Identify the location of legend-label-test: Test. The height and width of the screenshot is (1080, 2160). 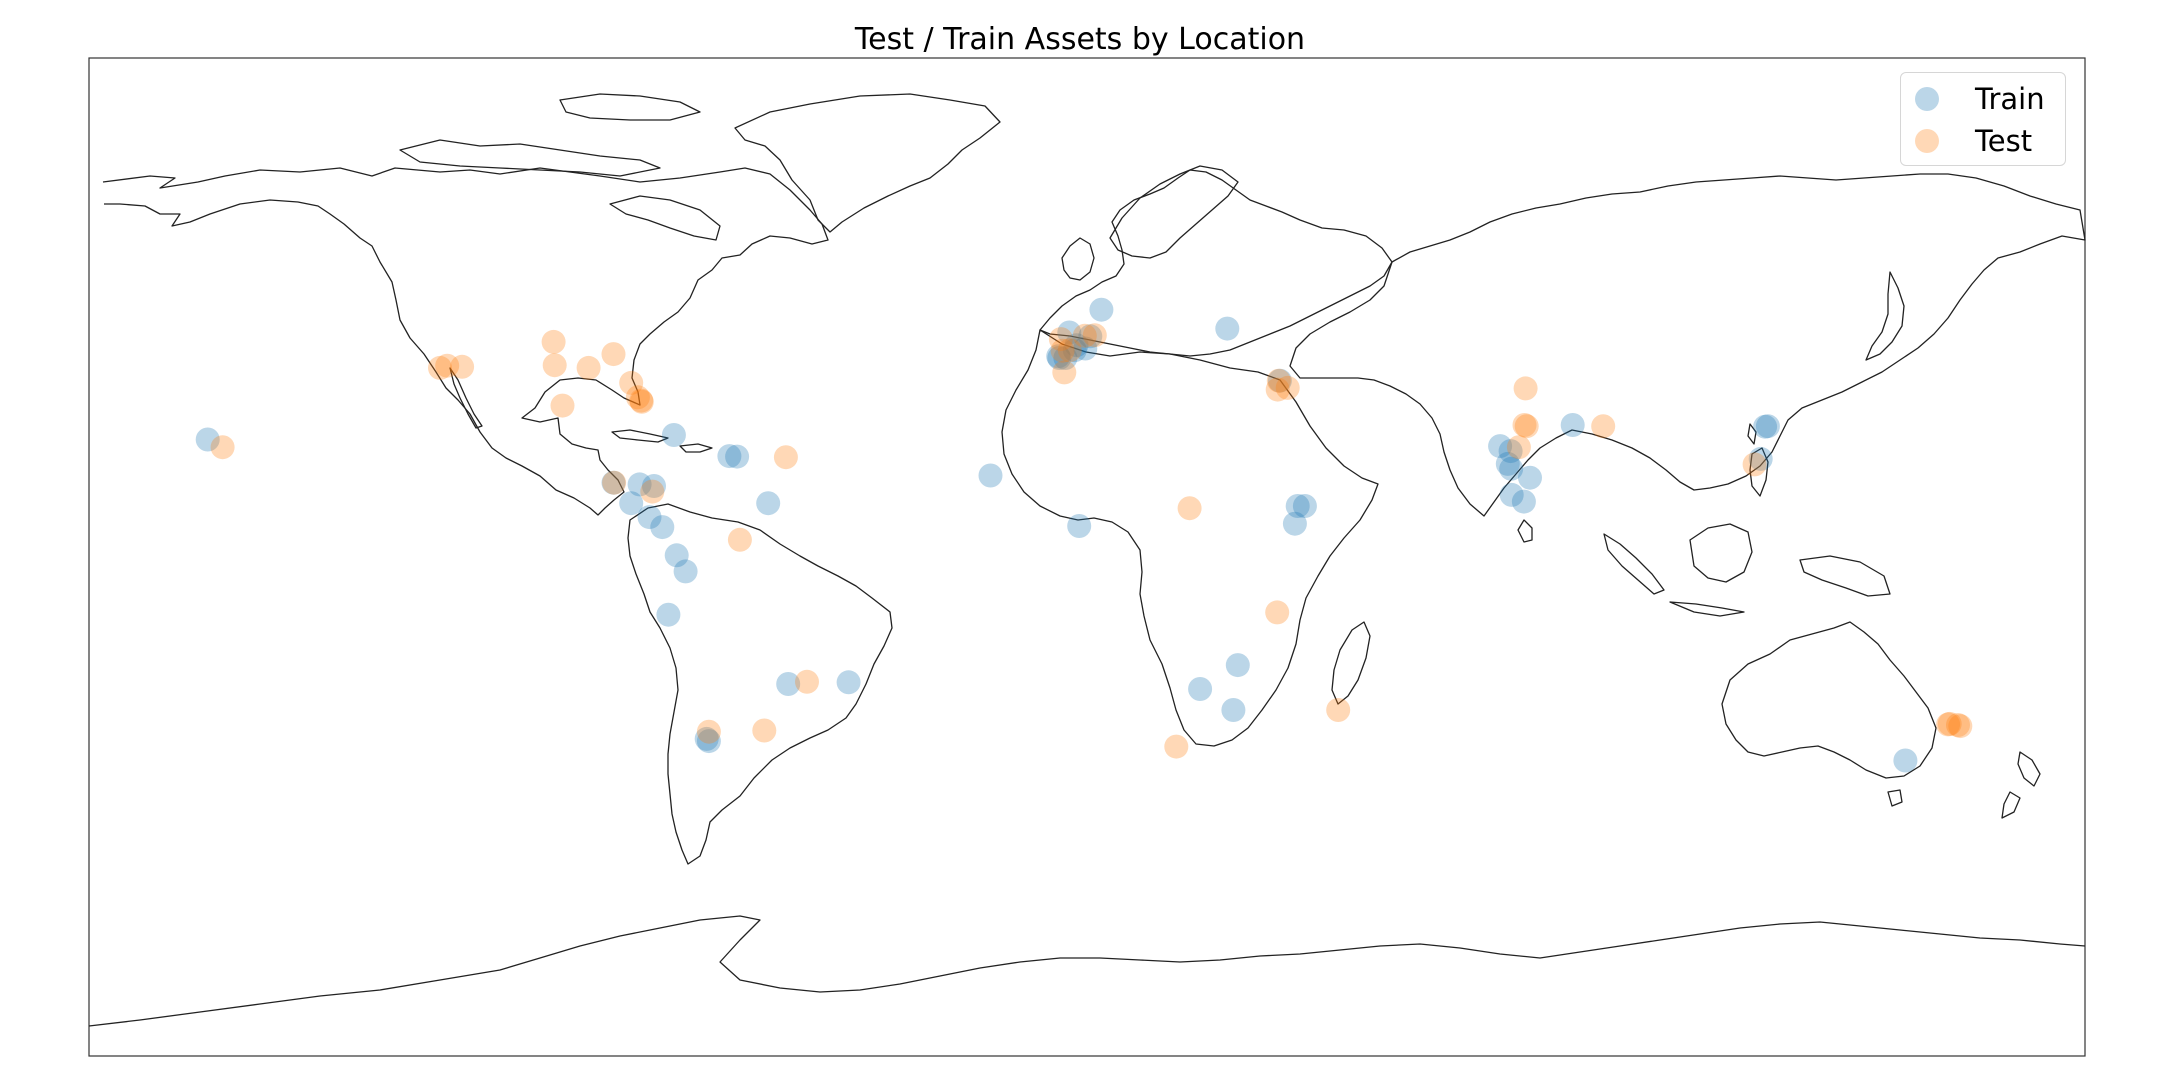
(2004, 141).